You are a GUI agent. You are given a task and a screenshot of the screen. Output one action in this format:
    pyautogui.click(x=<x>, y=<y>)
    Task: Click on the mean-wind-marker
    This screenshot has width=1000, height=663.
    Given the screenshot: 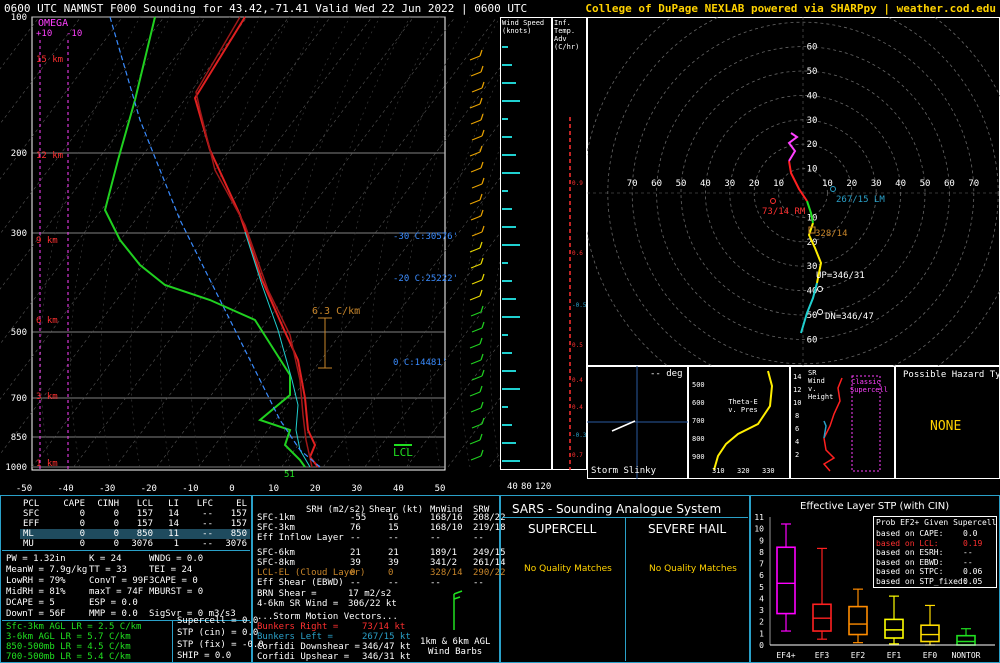 What is the action you would take?
    pyautogui.click(x=812, y=230)
    